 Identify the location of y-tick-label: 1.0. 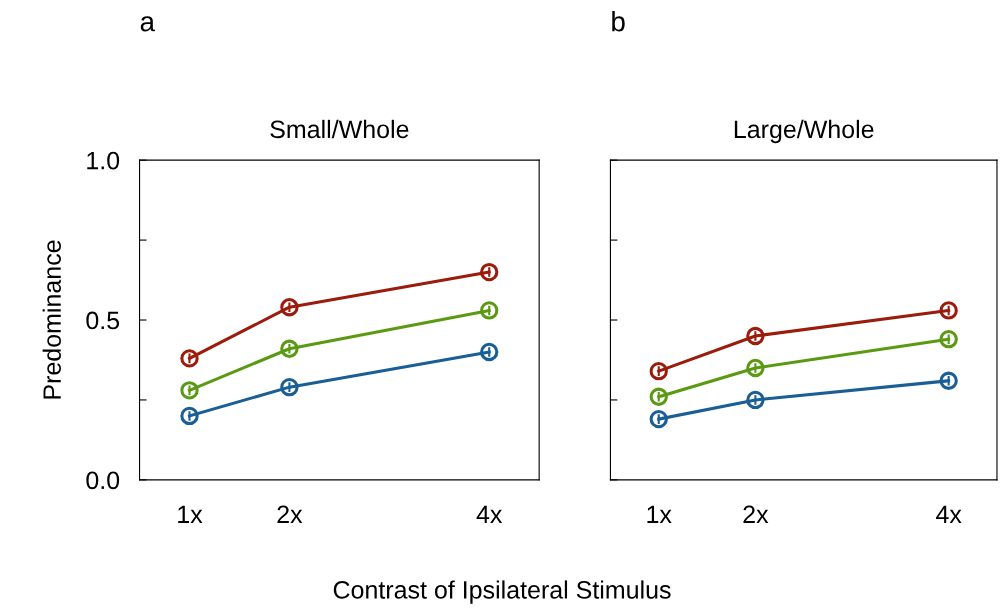
(103, 160).